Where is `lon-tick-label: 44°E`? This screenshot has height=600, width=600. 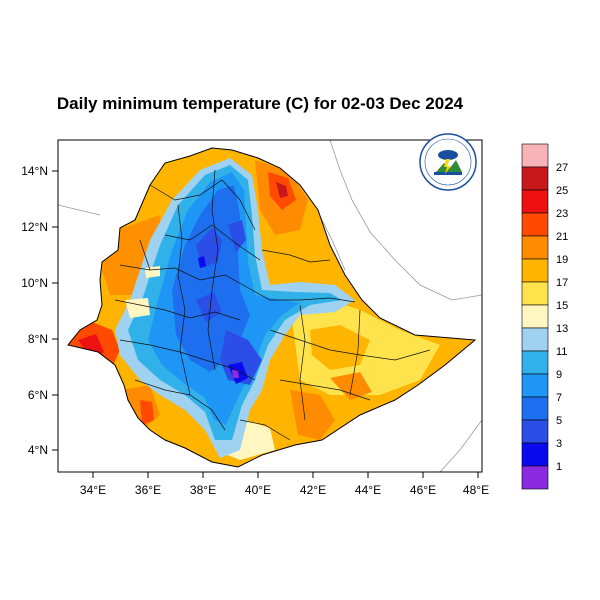
lon-tick-label: 44°E is located at coordinates (368, 490).